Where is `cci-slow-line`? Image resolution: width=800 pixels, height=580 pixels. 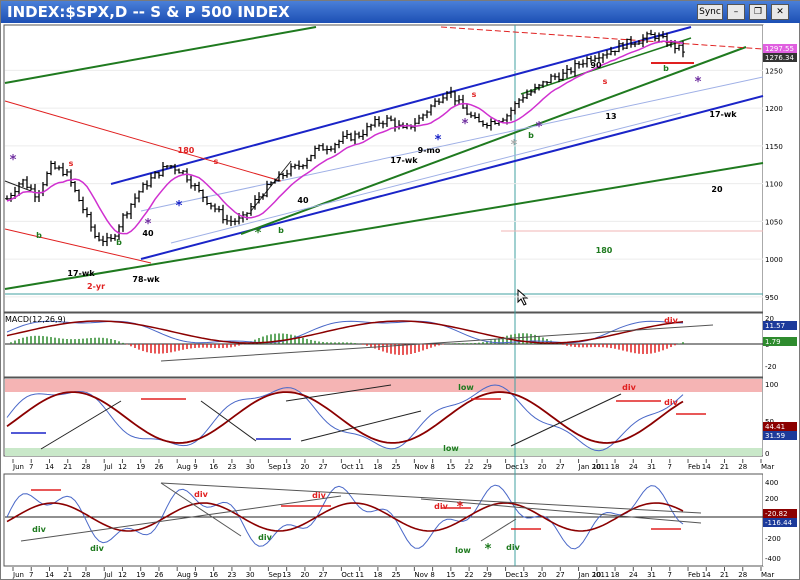
cci-slow-line is located at coordinates (345, 517).